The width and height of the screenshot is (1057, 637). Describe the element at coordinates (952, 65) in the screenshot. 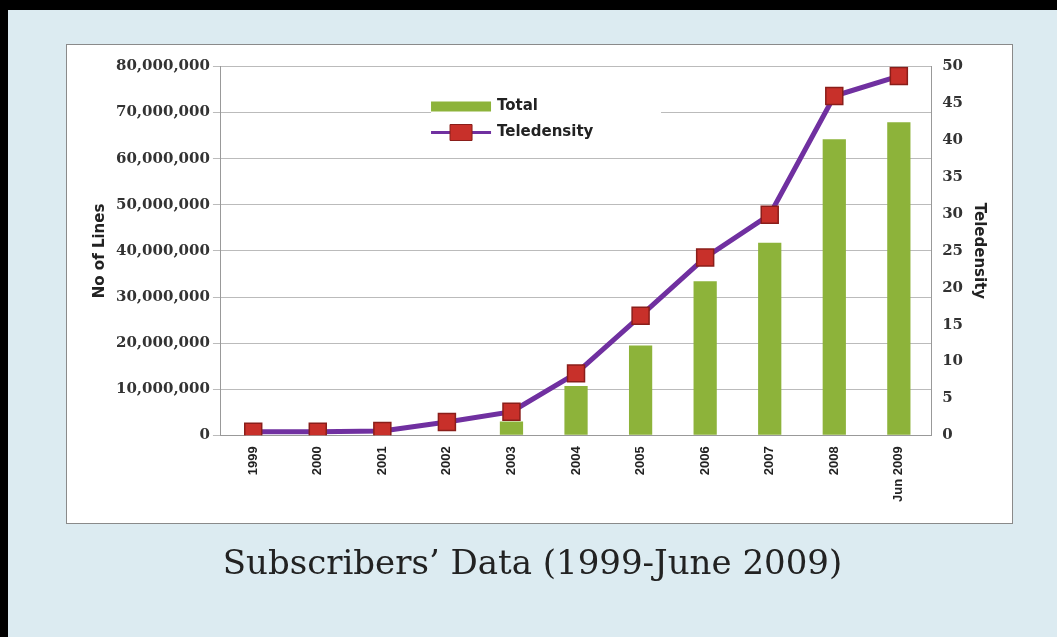

I see `y2-tick-label: 50` at that location.